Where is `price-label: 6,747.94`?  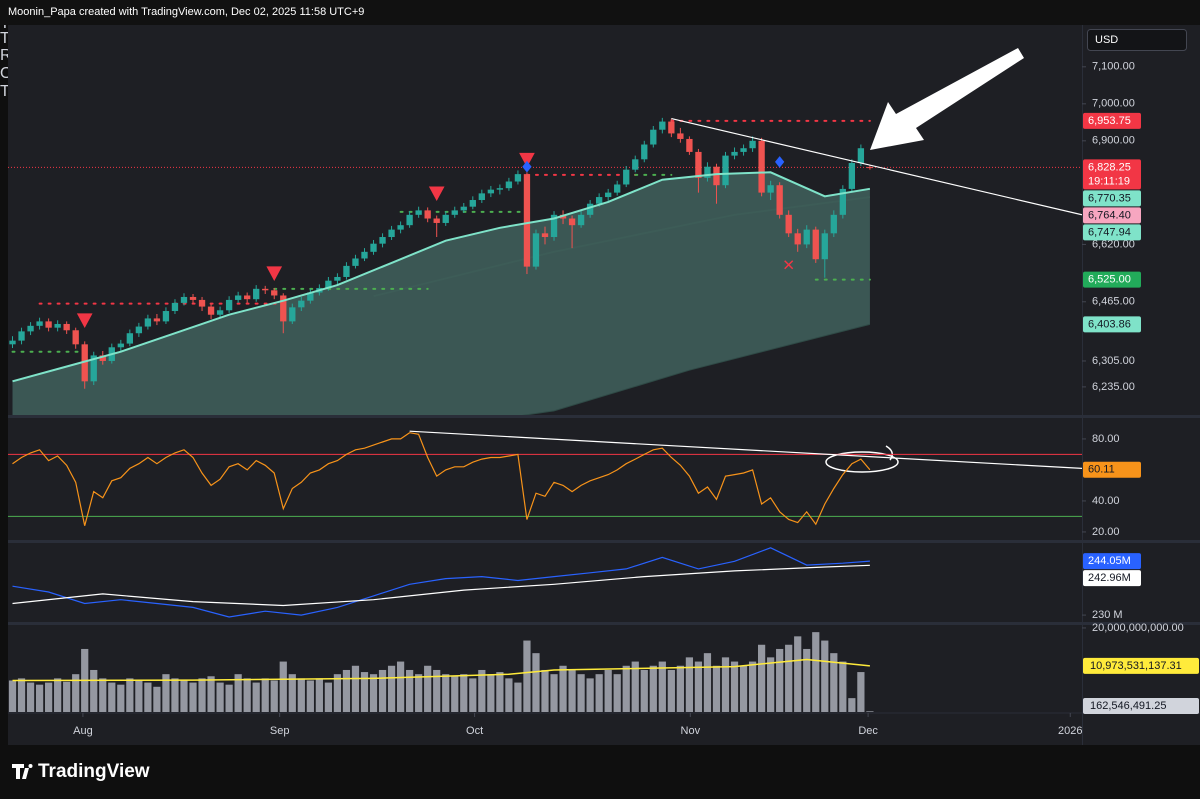
price-label: 6,747.94 is located at coordinates (1109, 232).